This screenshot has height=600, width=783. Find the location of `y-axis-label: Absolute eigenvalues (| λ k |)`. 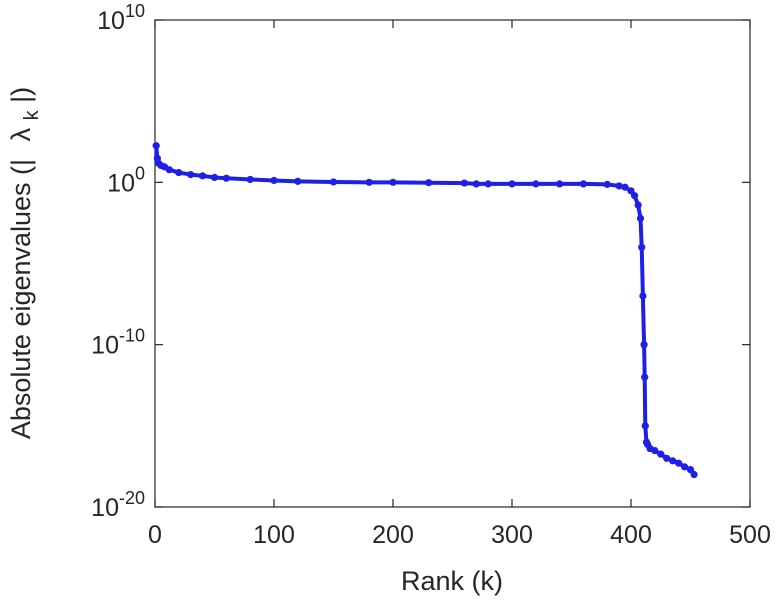

y-axis-label: Absolute eigenvalues (| λ k |) is located at coordinates (25, 263).